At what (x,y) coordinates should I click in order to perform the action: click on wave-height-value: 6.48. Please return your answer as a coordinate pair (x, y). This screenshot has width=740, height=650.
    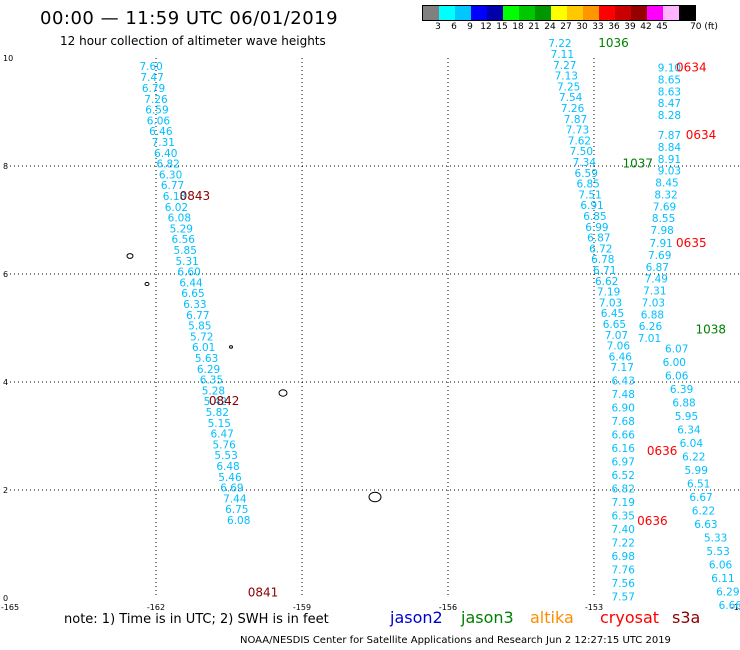
    Looking at the image, I should click on (227, 467).